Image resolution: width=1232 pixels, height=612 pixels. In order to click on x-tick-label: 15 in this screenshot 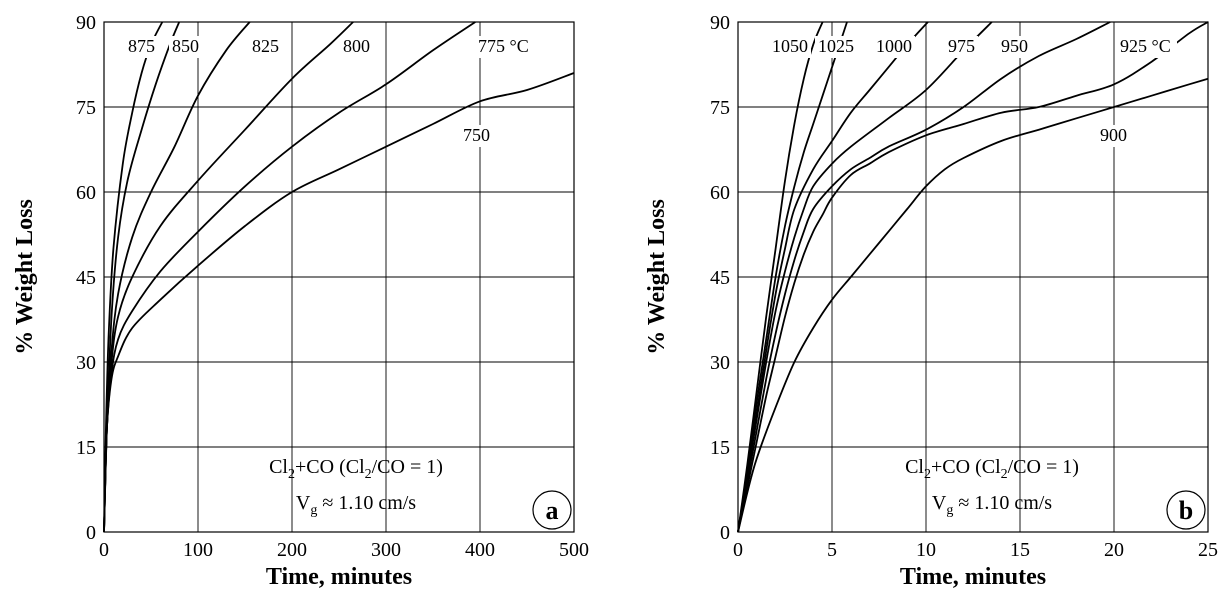, I will do `click(1020, 550)`.